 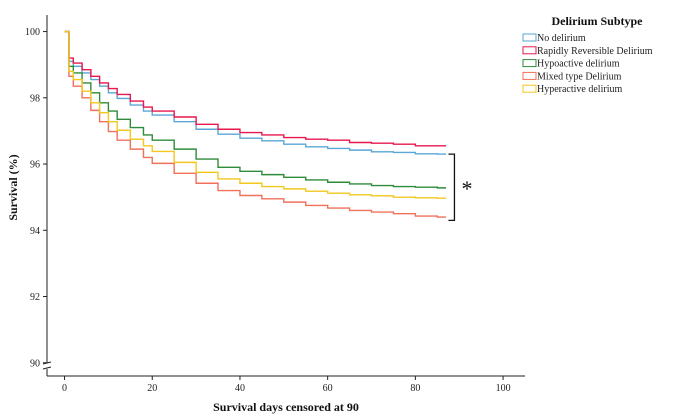 I want to click on significance-bracket, so click(x=452, y=187).